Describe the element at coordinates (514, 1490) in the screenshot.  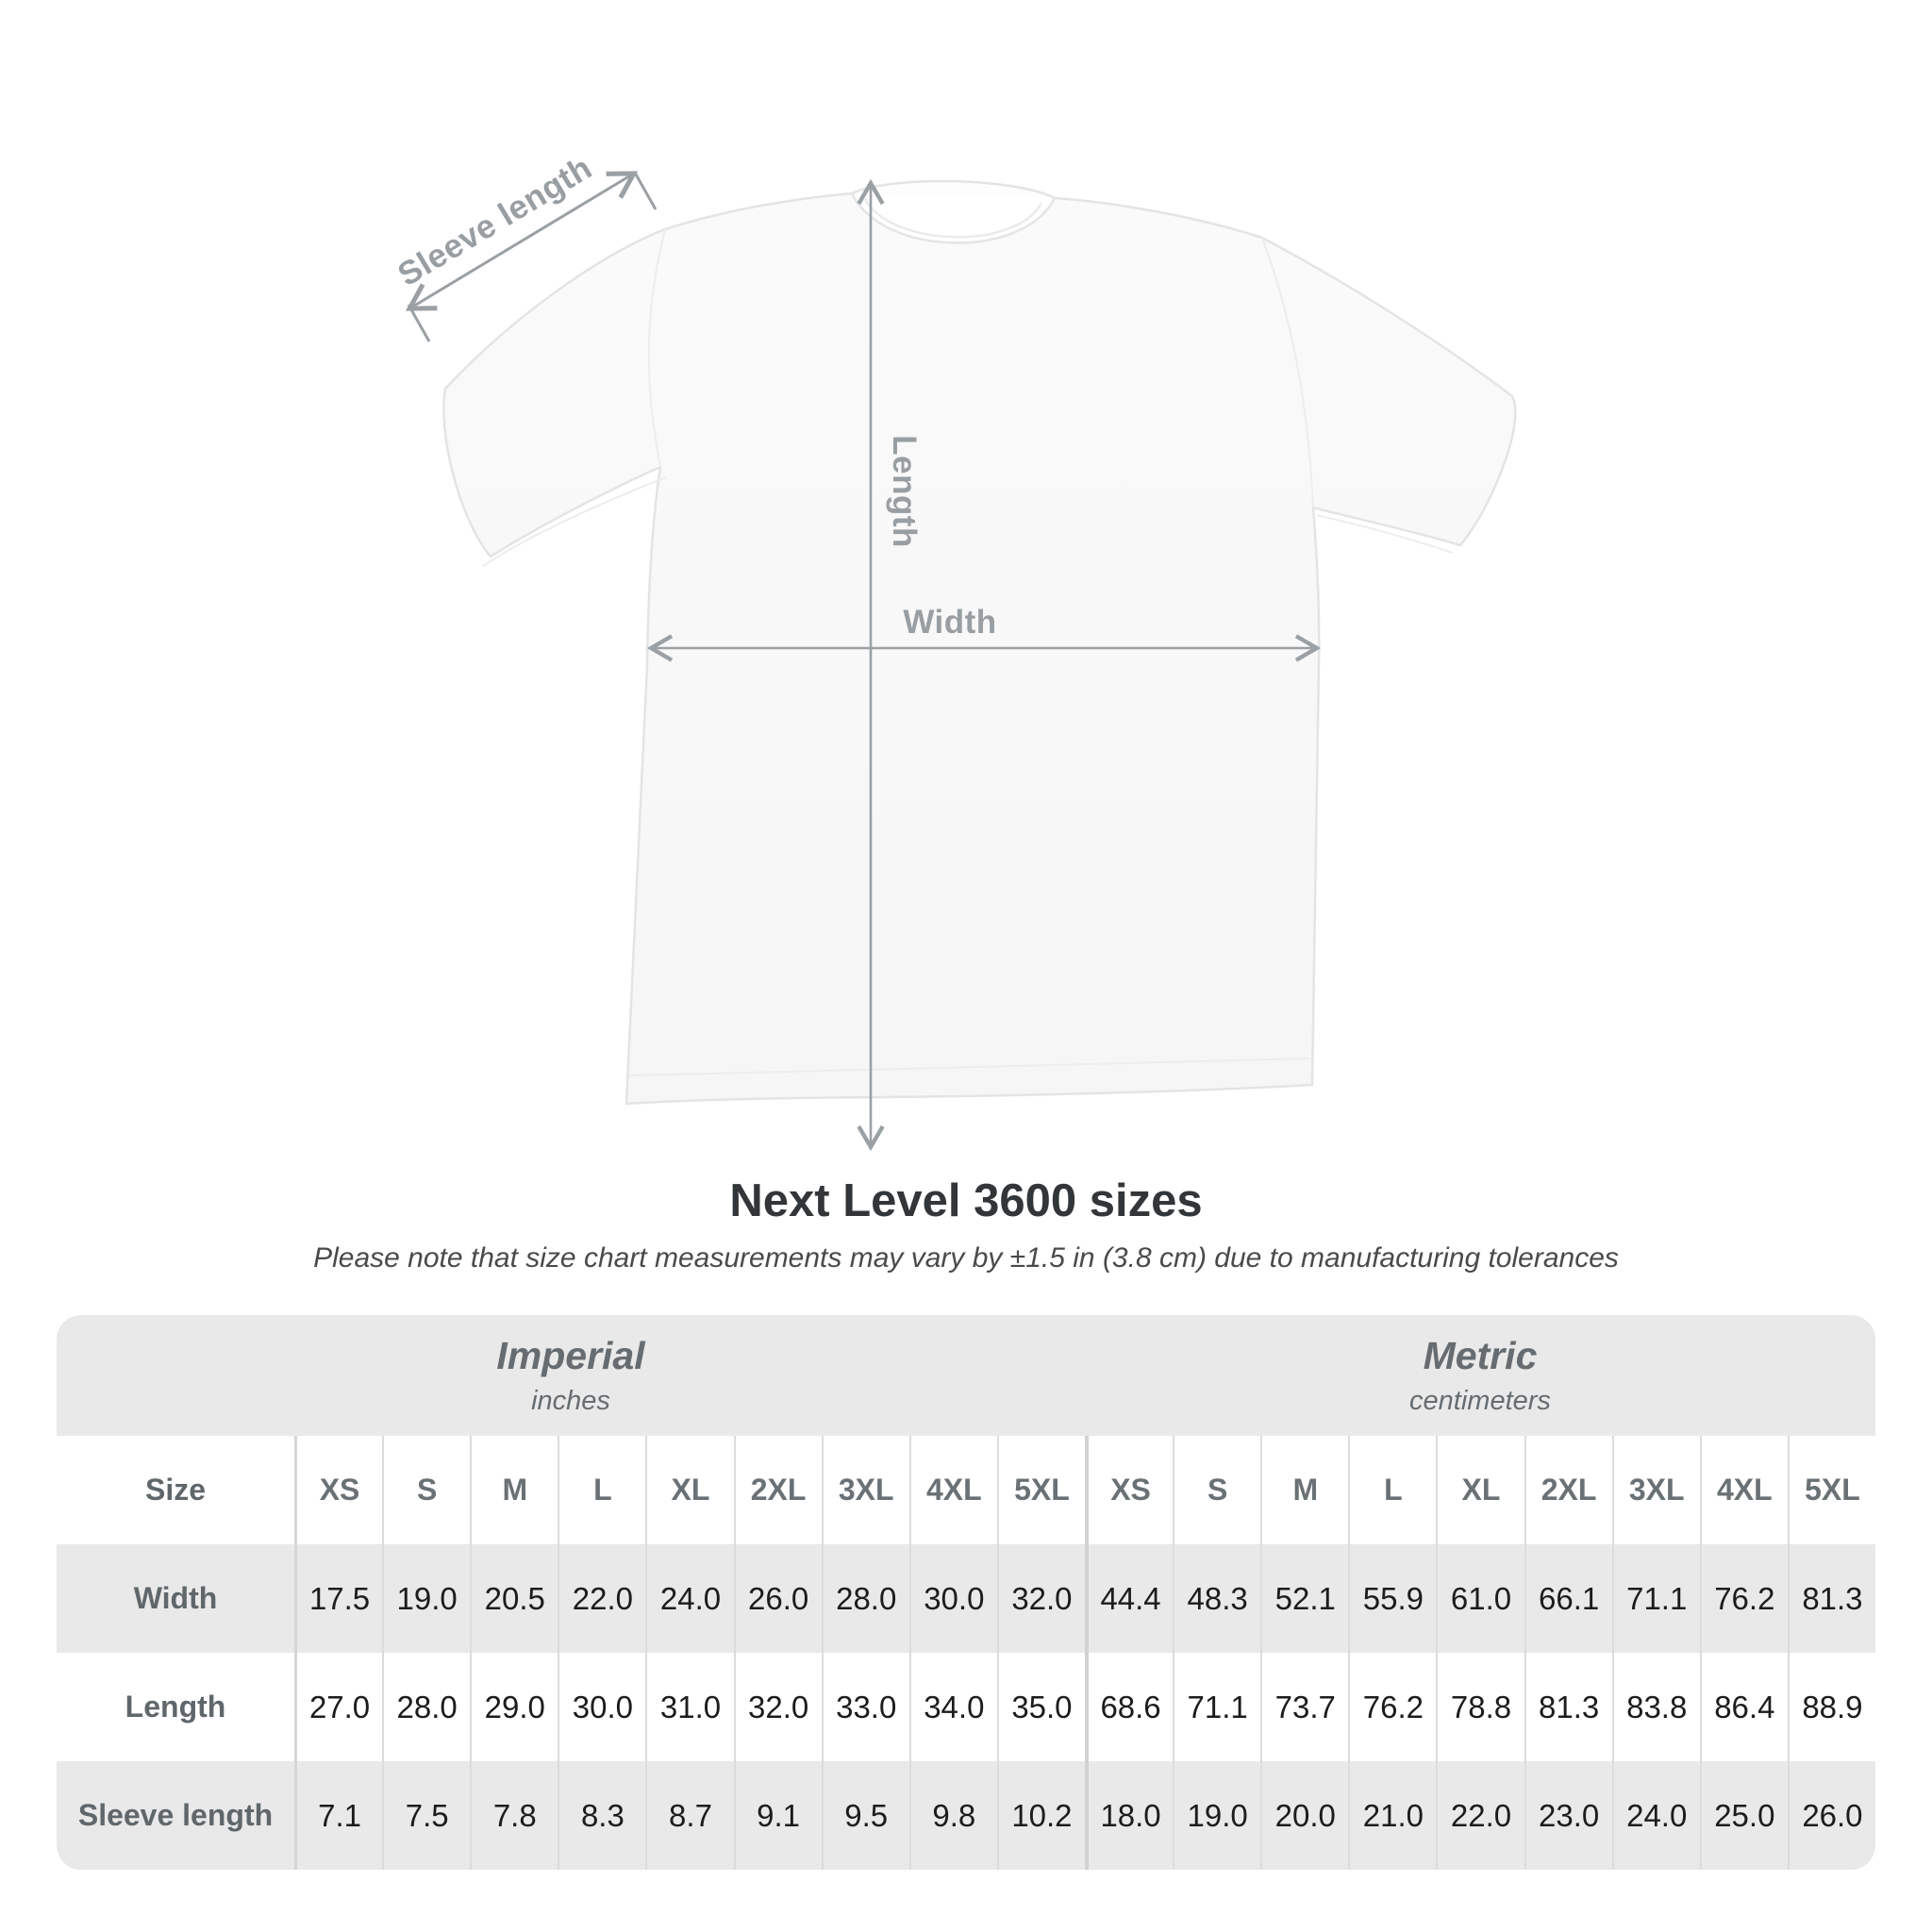
I see `col-header-imperial-m: M` at that location.